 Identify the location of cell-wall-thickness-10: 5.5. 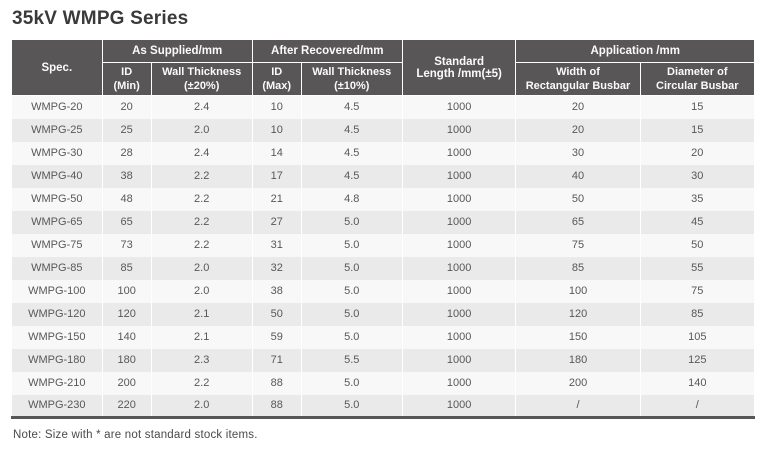
(351, 360).